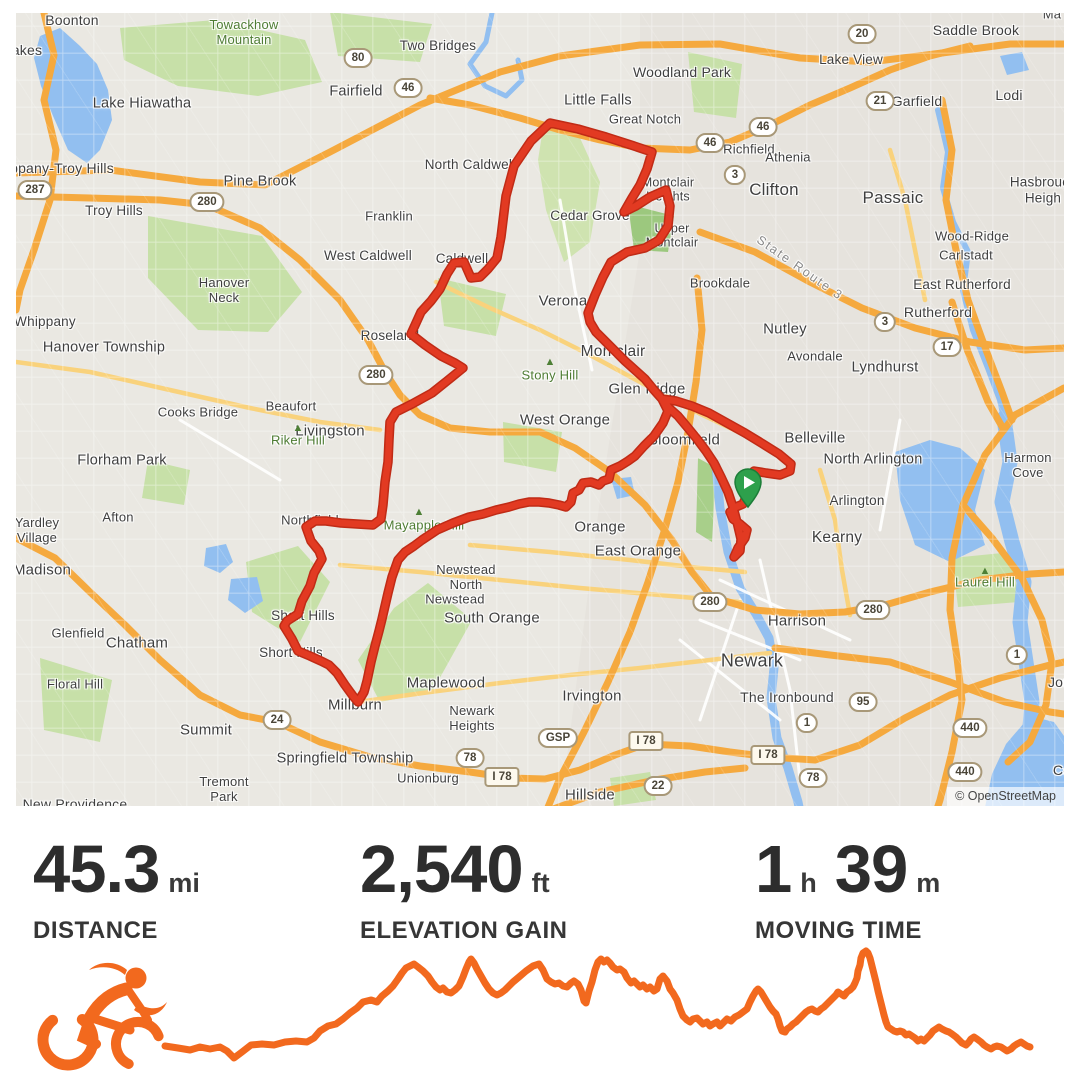 The image size is (1080, 1080). What do you see at coordinates (116, 890) in the screenshot?
I see `stat-distance: 45.3 mi DISTANCE` at bounding box center [116, 890].